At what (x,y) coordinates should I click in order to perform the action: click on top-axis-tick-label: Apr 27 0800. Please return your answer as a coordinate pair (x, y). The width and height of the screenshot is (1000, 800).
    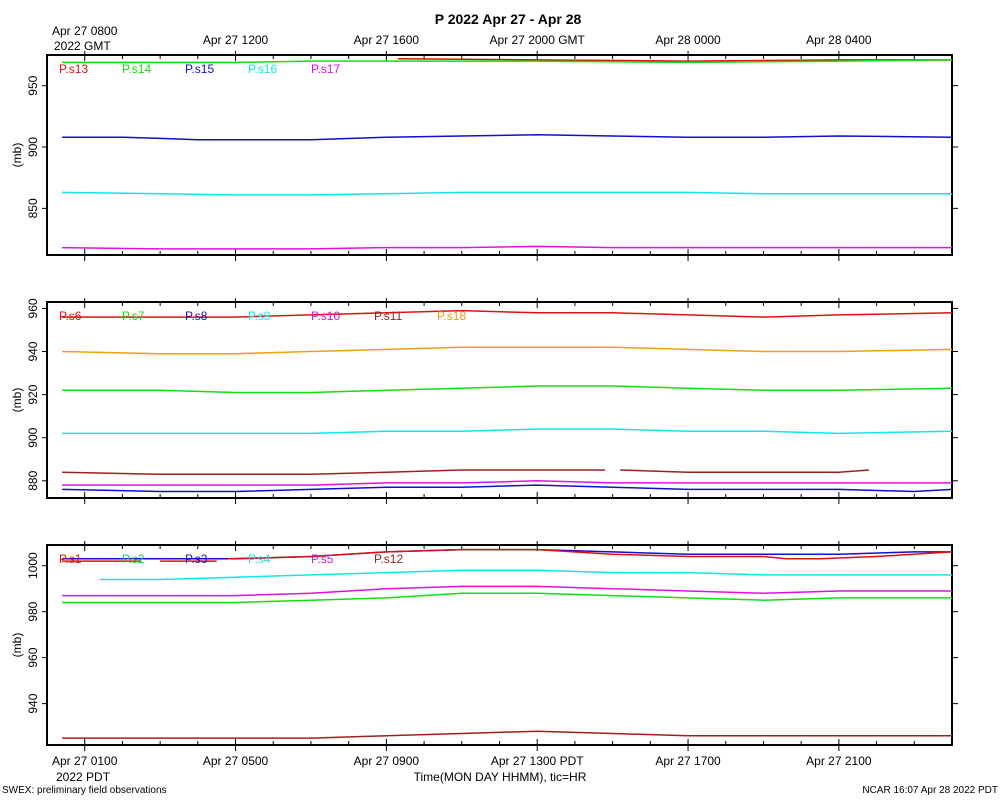
    Looking at the image, I should click on (85, 31).